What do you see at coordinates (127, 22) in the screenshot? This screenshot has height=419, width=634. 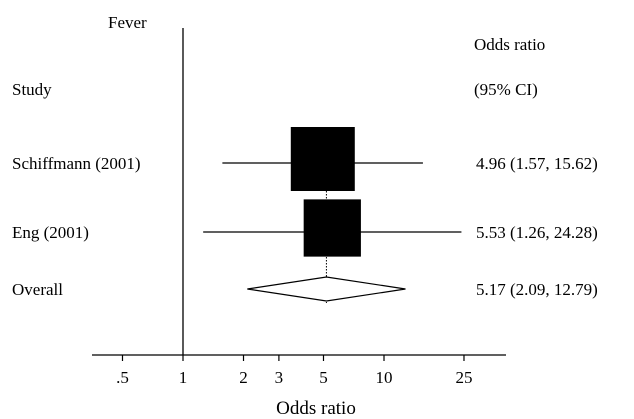 I see `chart-title: Fever` at bounding box center [127, 22].